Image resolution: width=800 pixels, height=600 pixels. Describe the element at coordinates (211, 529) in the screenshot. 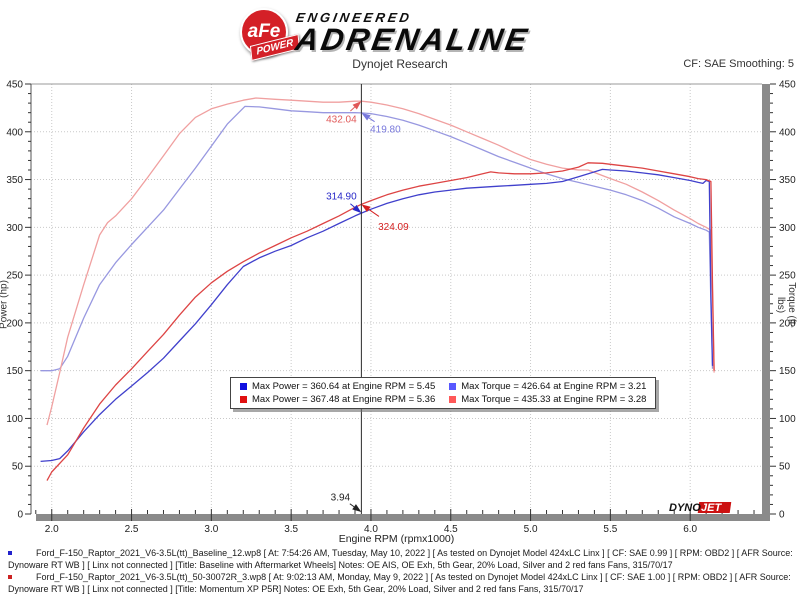

I see `x-tick-label: 3.0` at that location.